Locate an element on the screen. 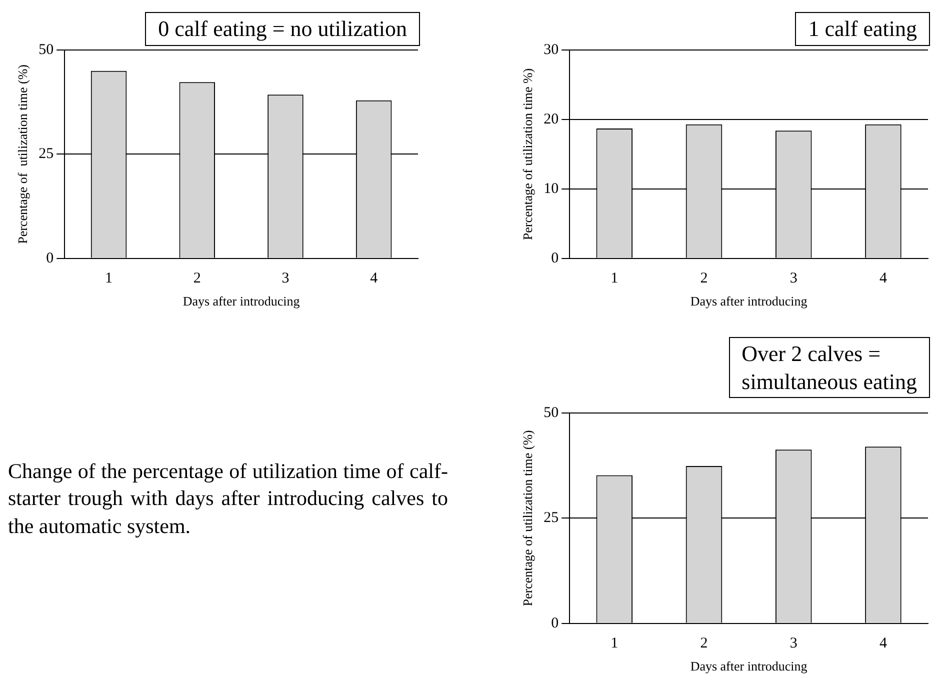  text: Change of the percentage of utilization time of calf-starter trough with days after introducing calves to the automatic system. is located at coordinates (228, 499).